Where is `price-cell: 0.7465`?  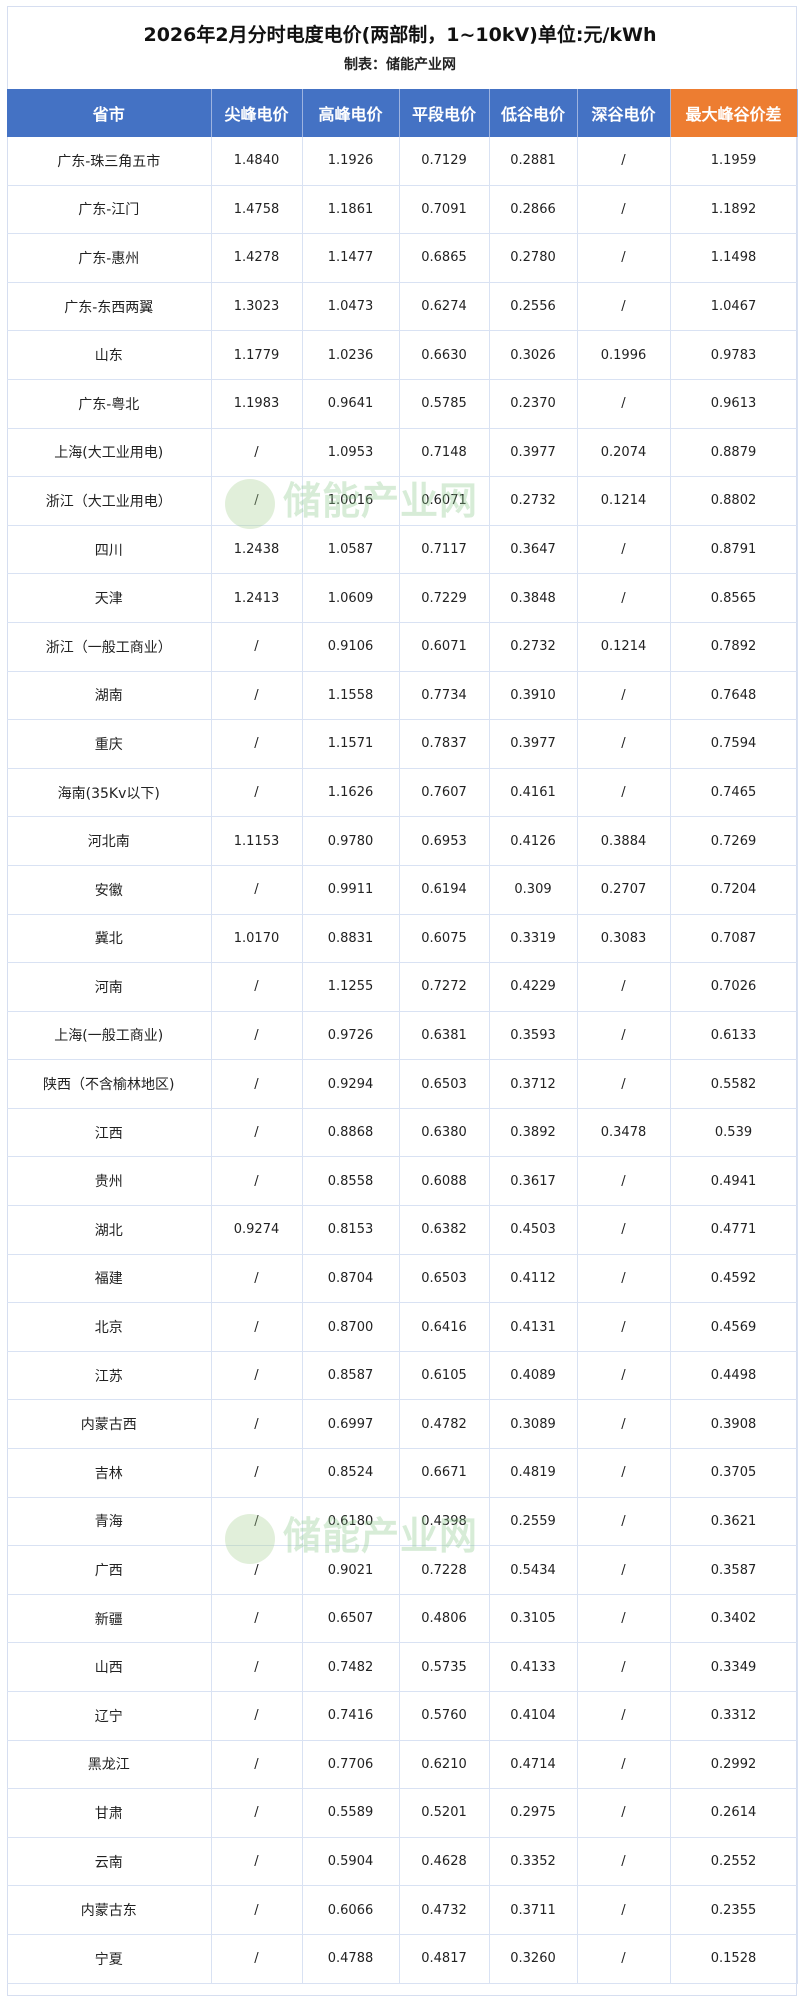 price-cell: 0.7465 is located at coordinates (734, 793).